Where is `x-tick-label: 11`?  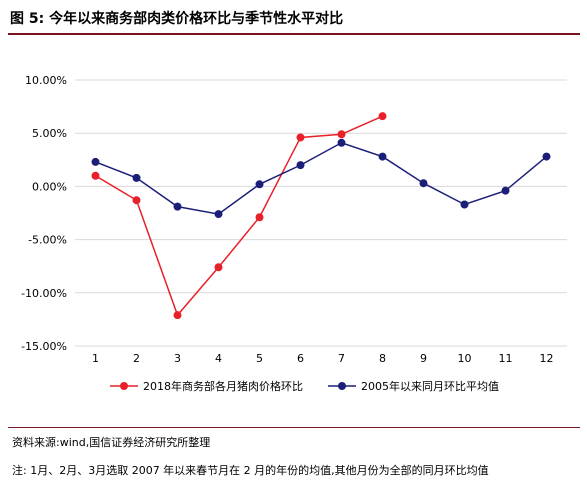
x-tick-label: 11 is located at coordinates (506, 358).